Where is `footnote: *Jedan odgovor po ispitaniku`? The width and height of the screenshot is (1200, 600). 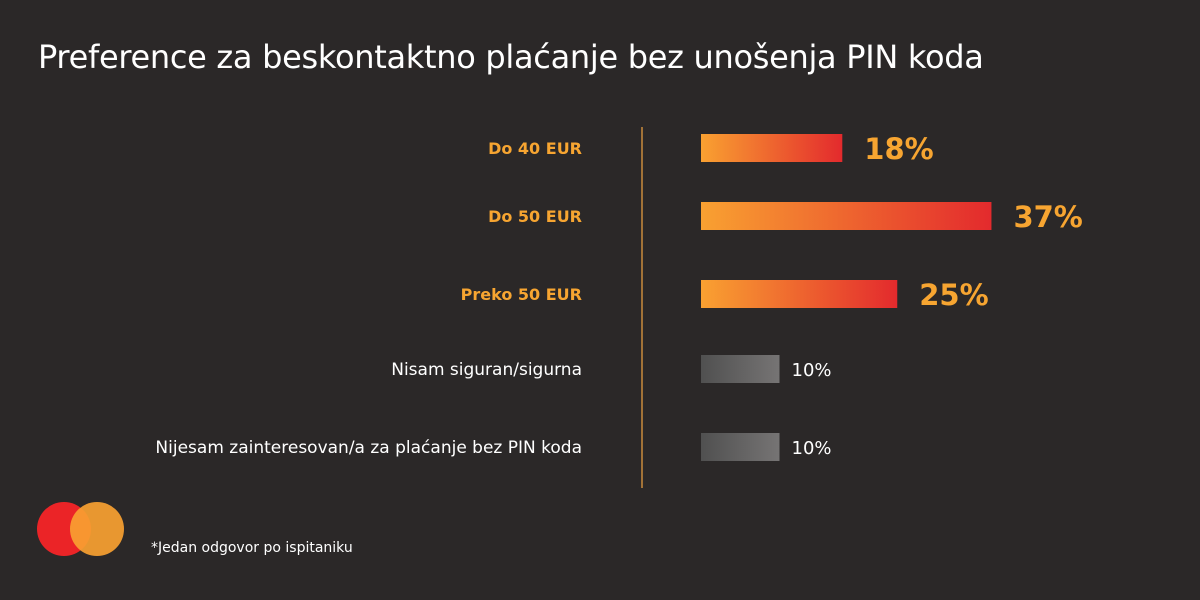 footnote: *Jedan odgovor po ispitaniku is located at coordinates (252, 548).